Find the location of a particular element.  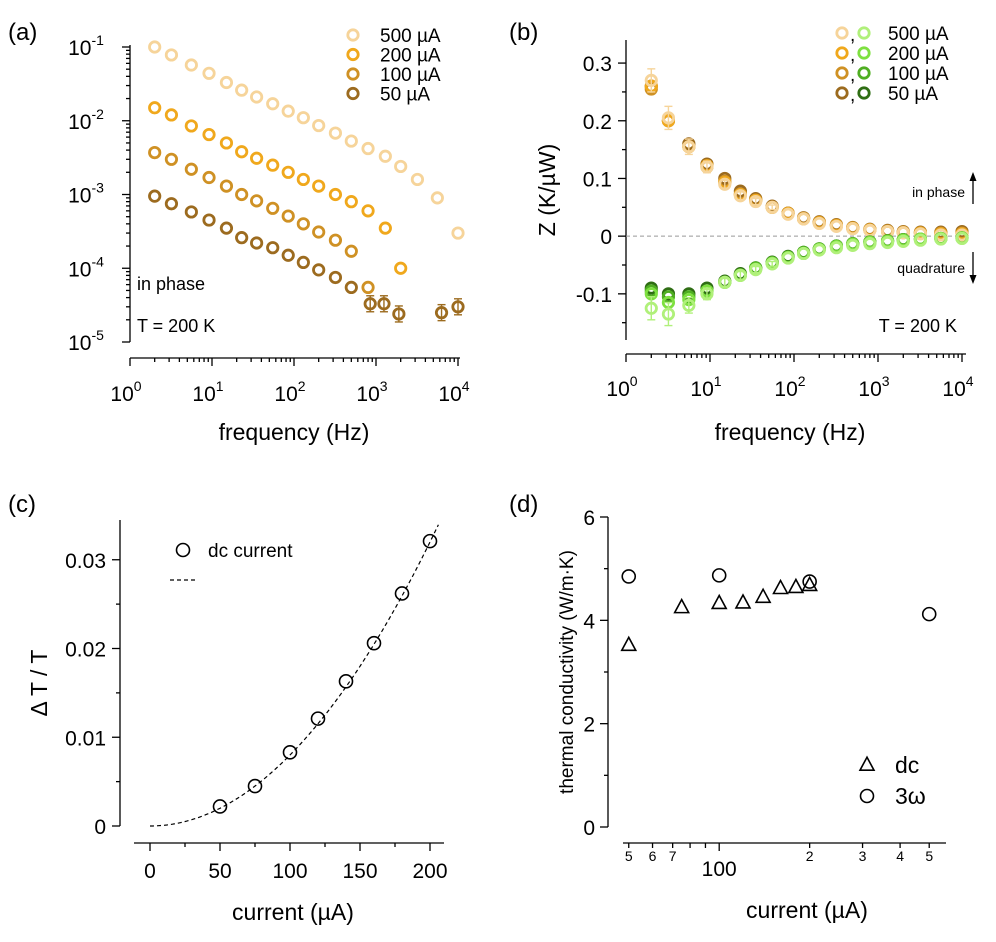

panel-a-x-tick-label-exponent: 4 is located at coordinates (466, 386).